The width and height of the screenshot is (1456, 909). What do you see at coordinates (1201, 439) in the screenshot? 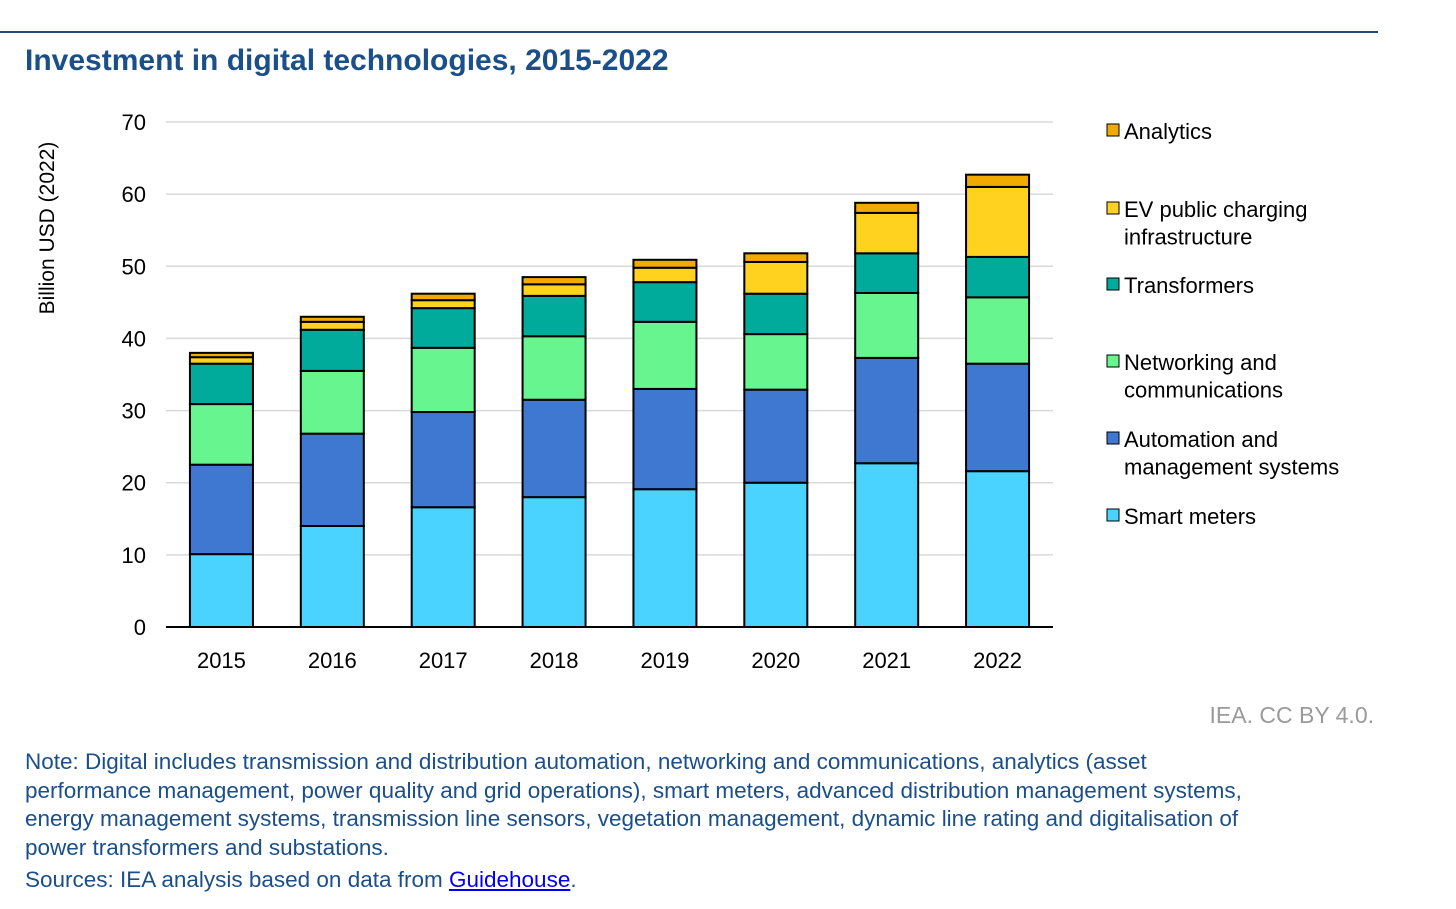
I see `legend-label: Automation and` at bounding box center [1201, 439].